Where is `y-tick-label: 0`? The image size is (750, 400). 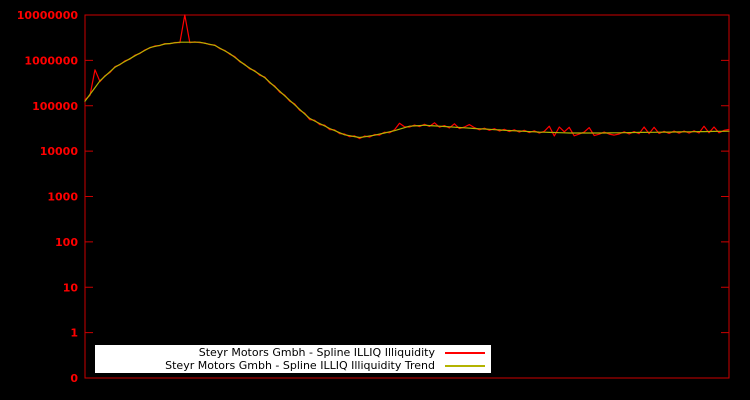
y-tick-label: 0 is located at coordinates (74, 378).